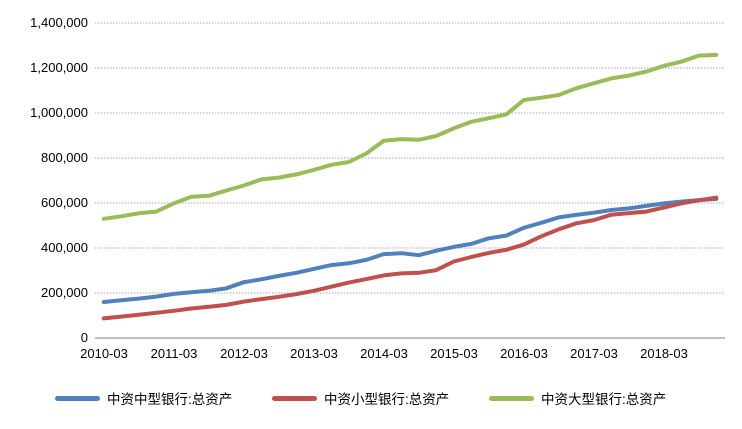 This screenshot has width=742, height=429. What do you see at coordinates (64, 247) in the screenshot?
I see `y-tick-label: 400,000` at bounding box center [64, 247].